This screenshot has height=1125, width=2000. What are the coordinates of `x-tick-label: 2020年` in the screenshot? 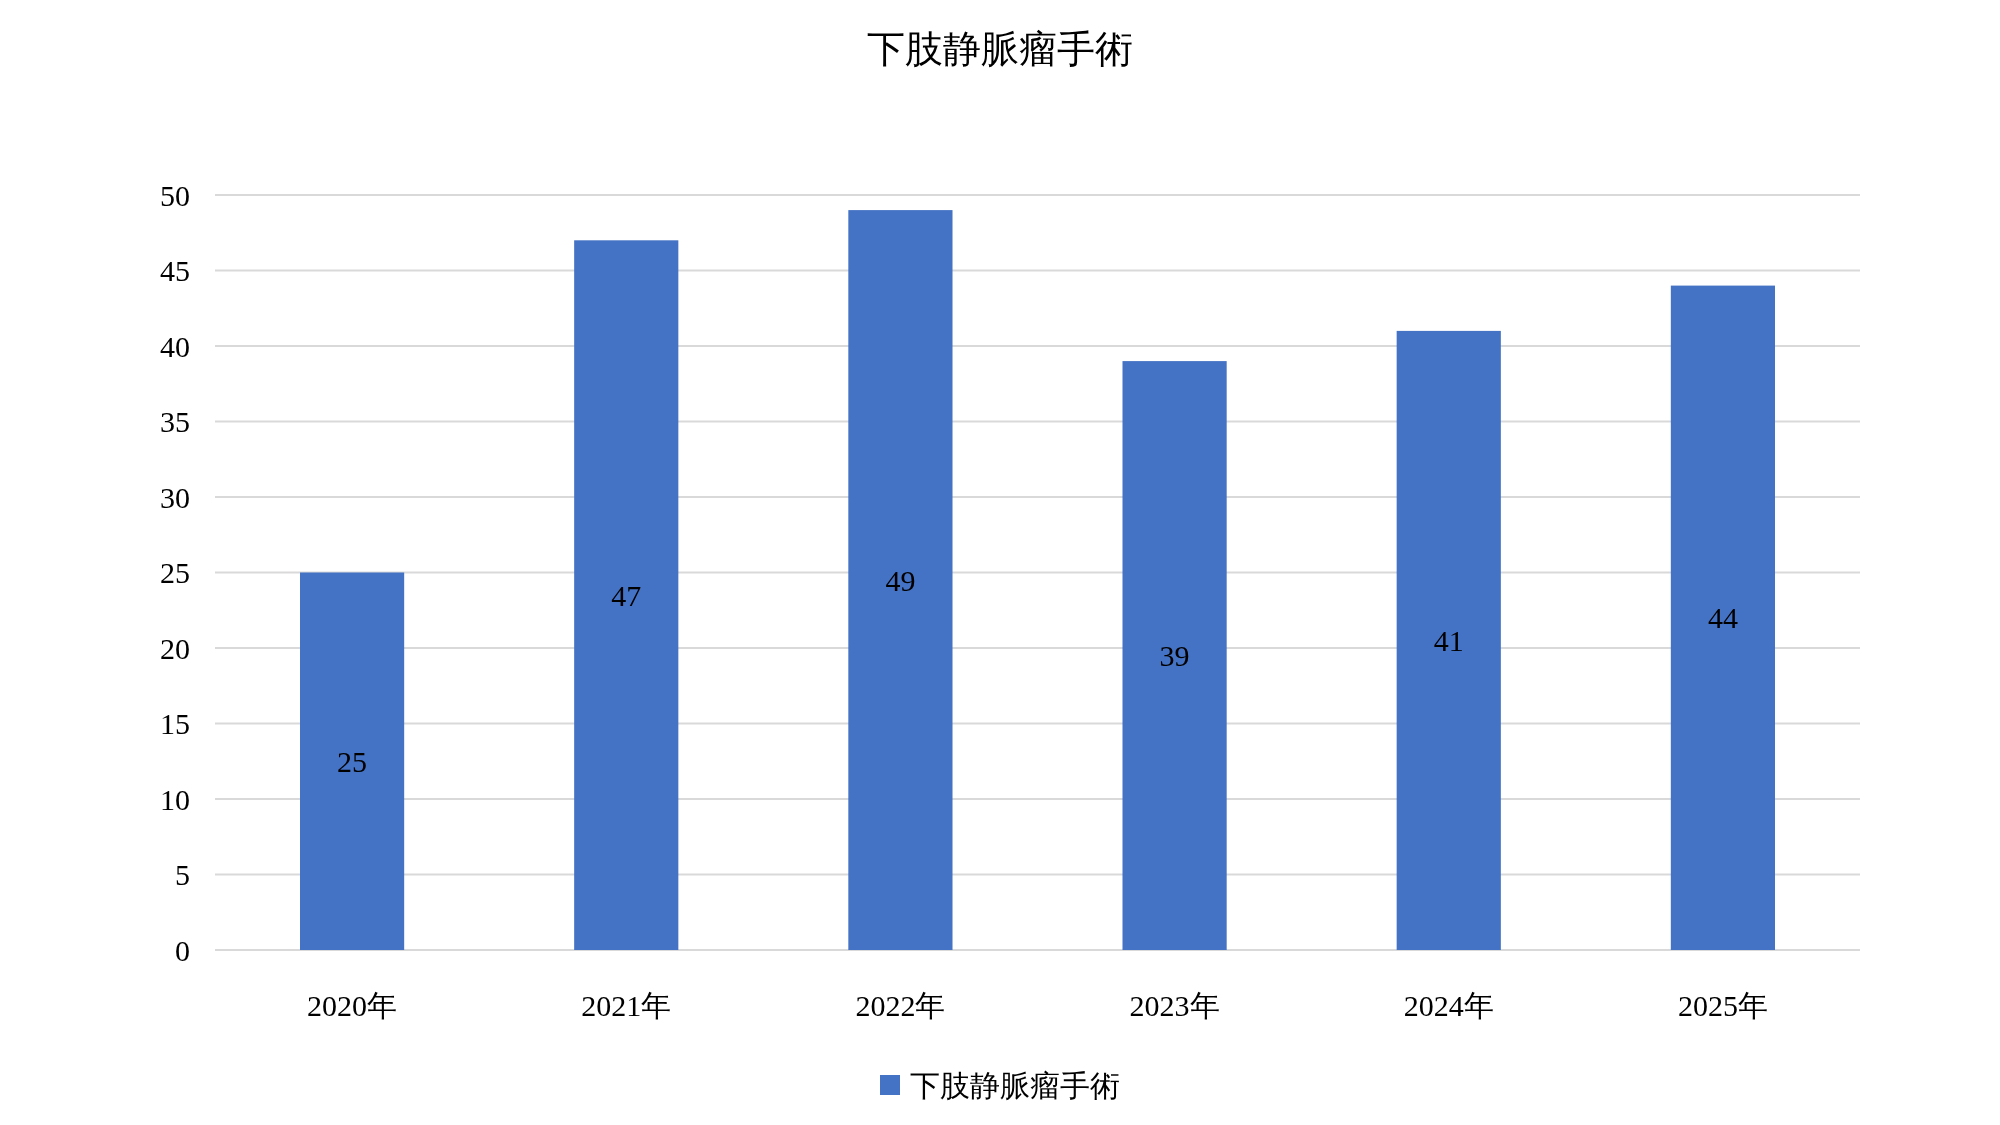 It's located at (352, 1005).